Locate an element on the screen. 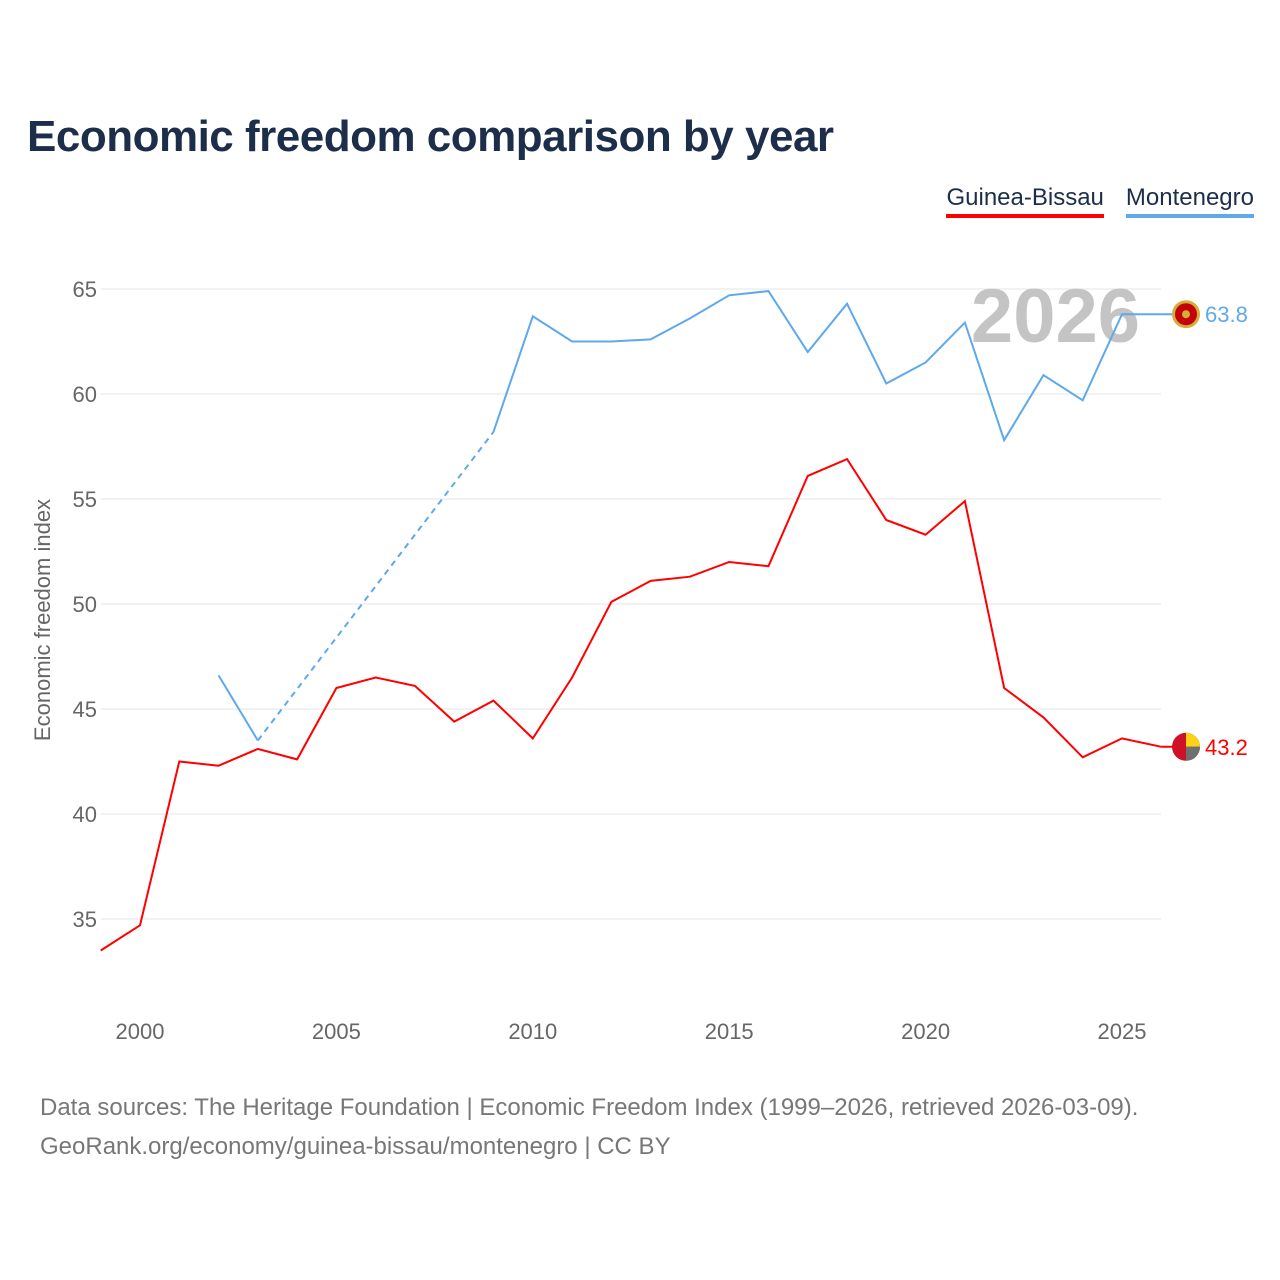  flag-green is located at coordinates (1193, 753).